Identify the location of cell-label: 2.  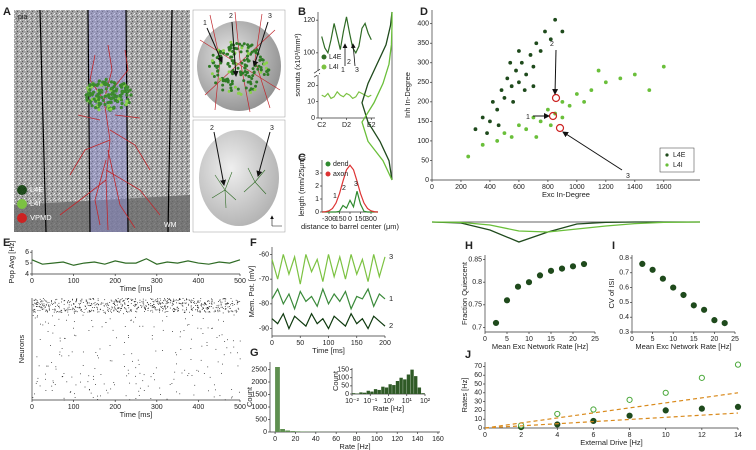
(212, 128).